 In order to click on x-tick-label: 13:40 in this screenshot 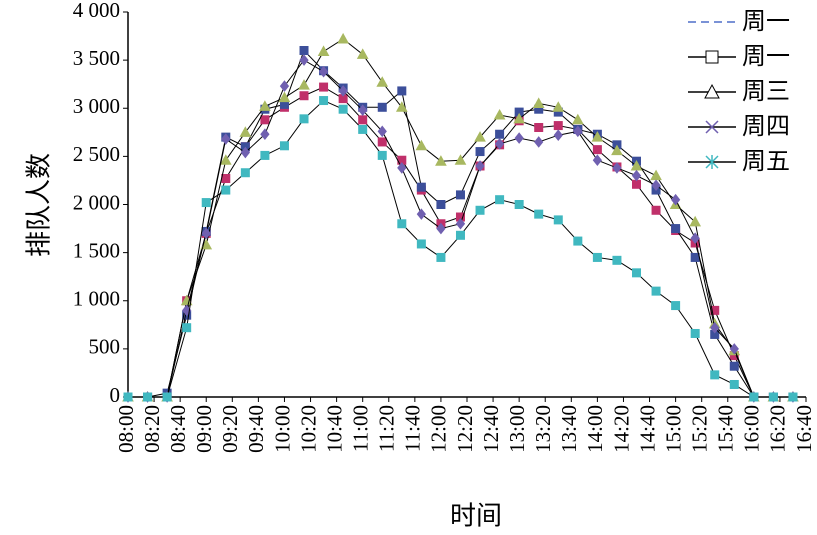, I will do `click(569, 429)`.